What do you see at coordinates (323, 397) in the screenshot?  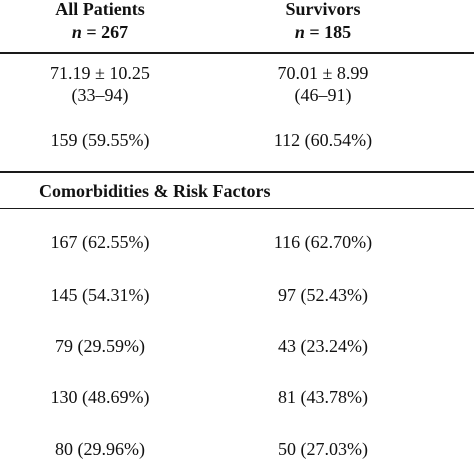 I see `table-cell: 81 (43.78%)` at bounding box center [323, 397].